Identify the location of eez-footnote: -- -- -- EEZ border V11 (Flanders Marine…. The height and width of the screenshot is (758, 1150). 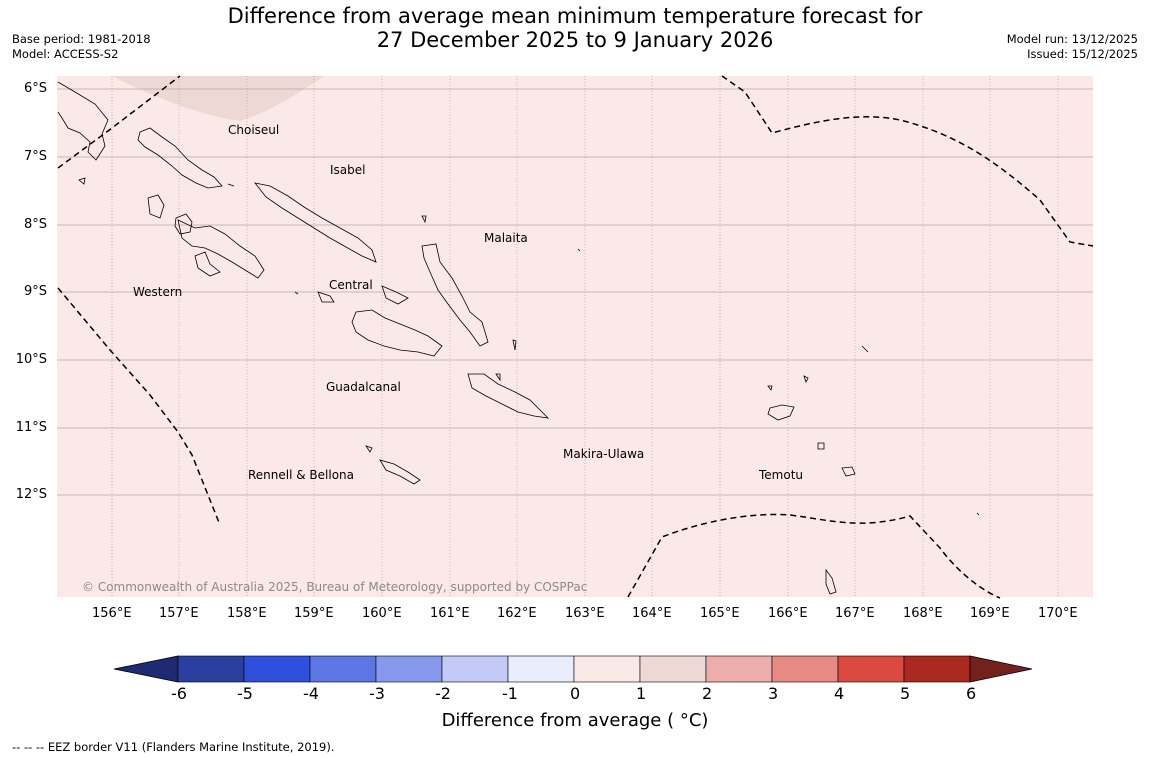
(173, 747).